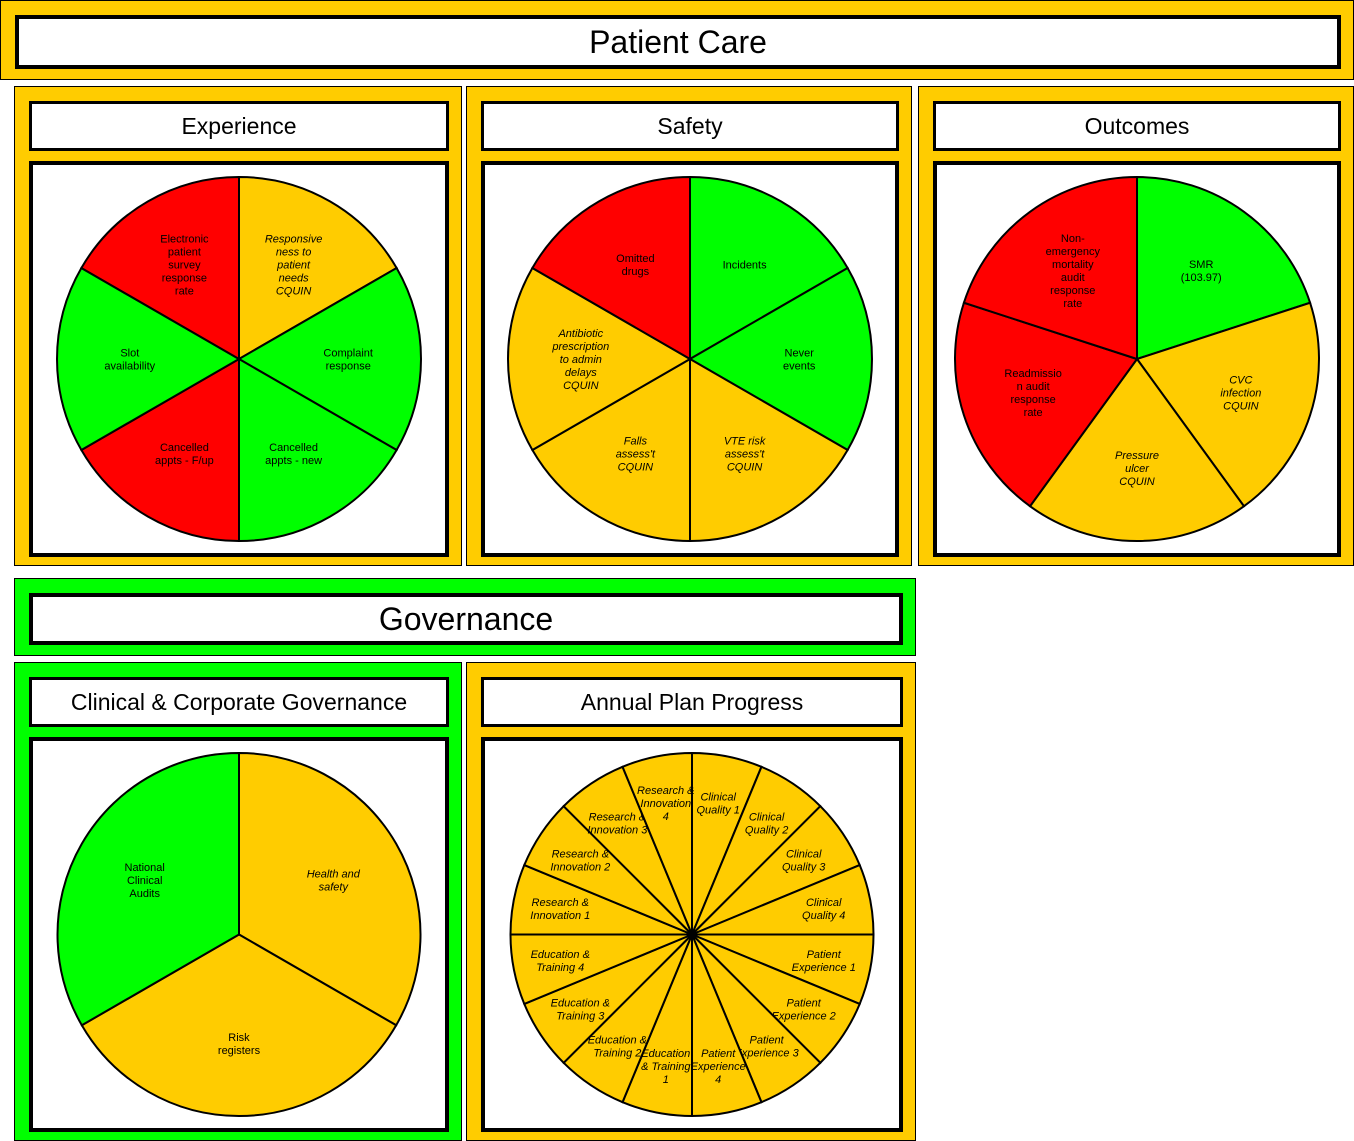 Image resolution: width=1354 pixels, height=1141 pixels. What do you see at coordinates (129, 360) in the screenshot?
I see `slice-label: Slot availability` at bounding box center [129, 360].